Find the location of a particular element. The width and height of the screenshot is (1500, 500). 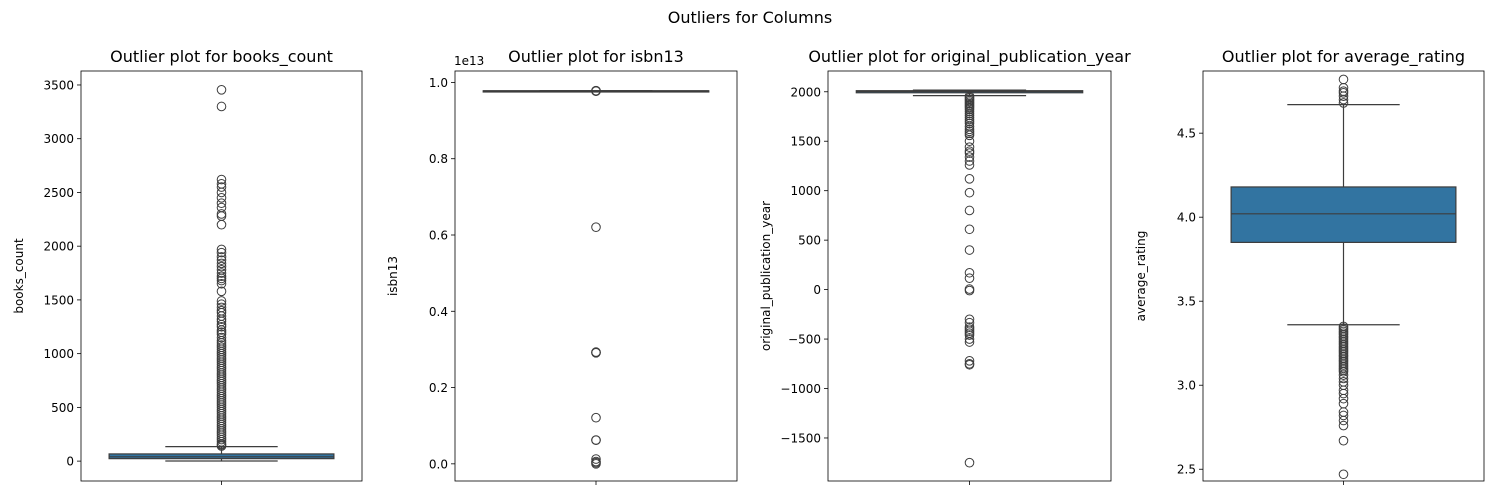

y-tick-label: 4.0 is located at coordinates (1186, 218).